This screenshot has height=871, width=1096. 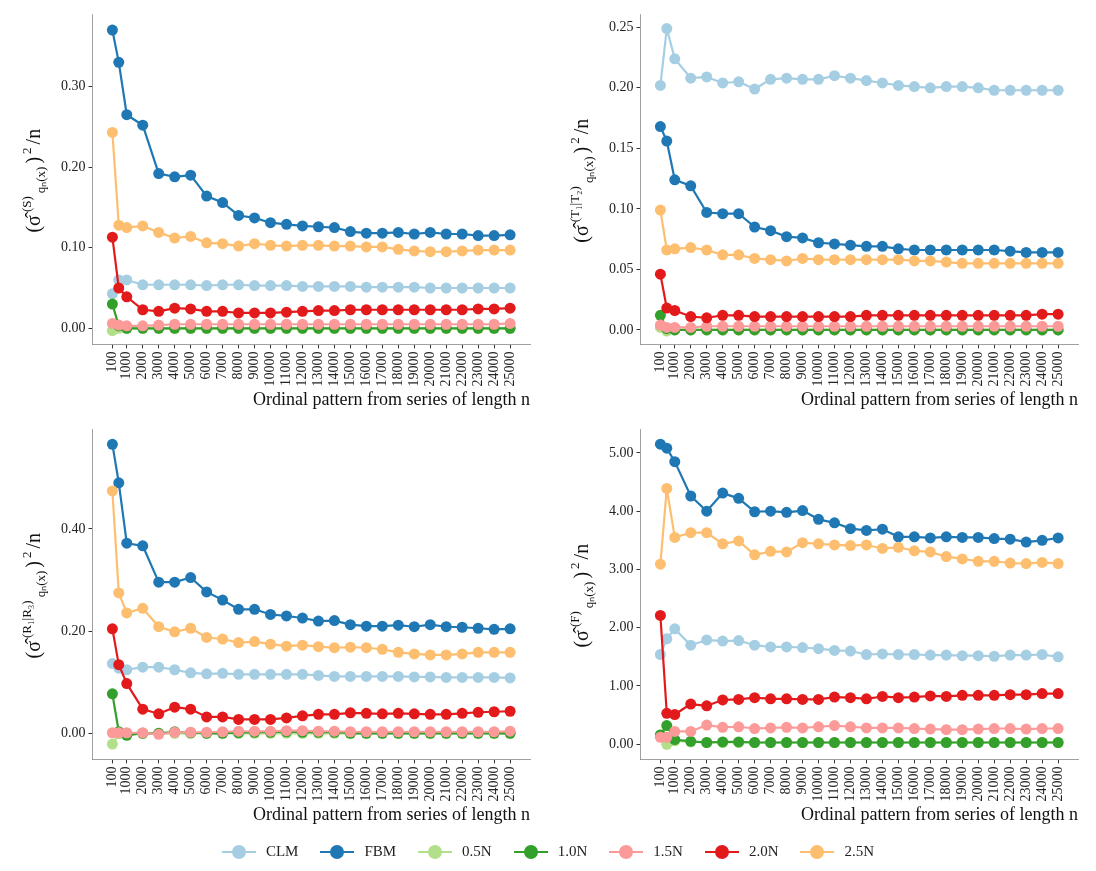 I want to click on y-axis-title: (σ̂(R₁|R₃)qₙ(x))2/n, so click(x=33, y=595).